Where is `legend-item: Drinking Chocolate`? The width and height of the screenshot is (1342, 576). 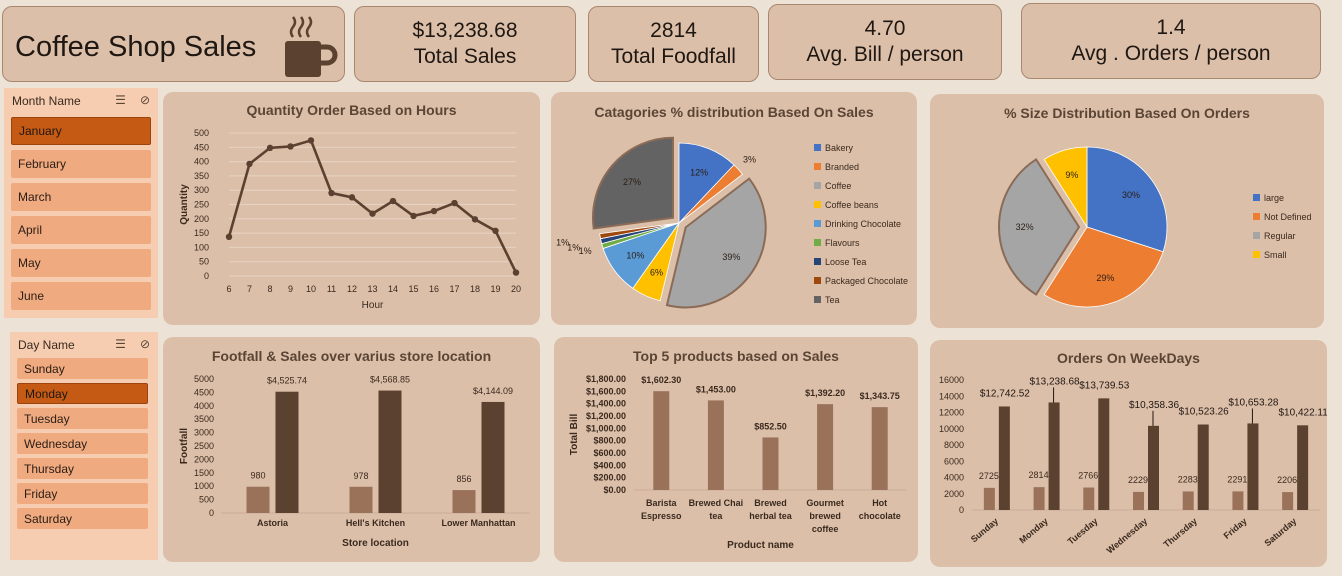
legend-item: Drinking Chocolate is located at coordinates (861, 223).